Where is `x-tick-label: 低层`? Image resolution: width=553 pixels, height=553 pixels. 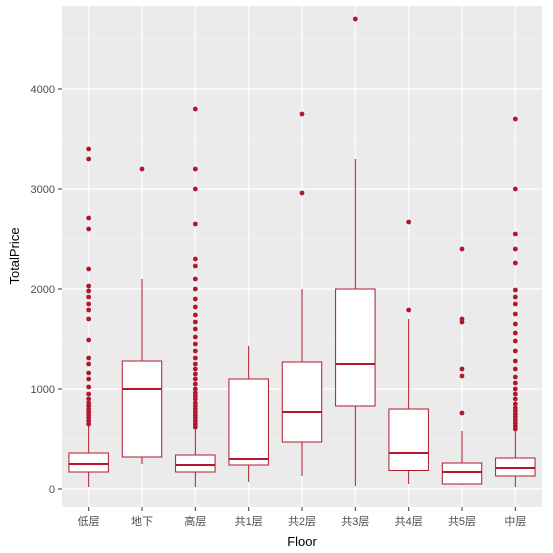
x-tick-label: 低层 is located at coordinates (89, 521).